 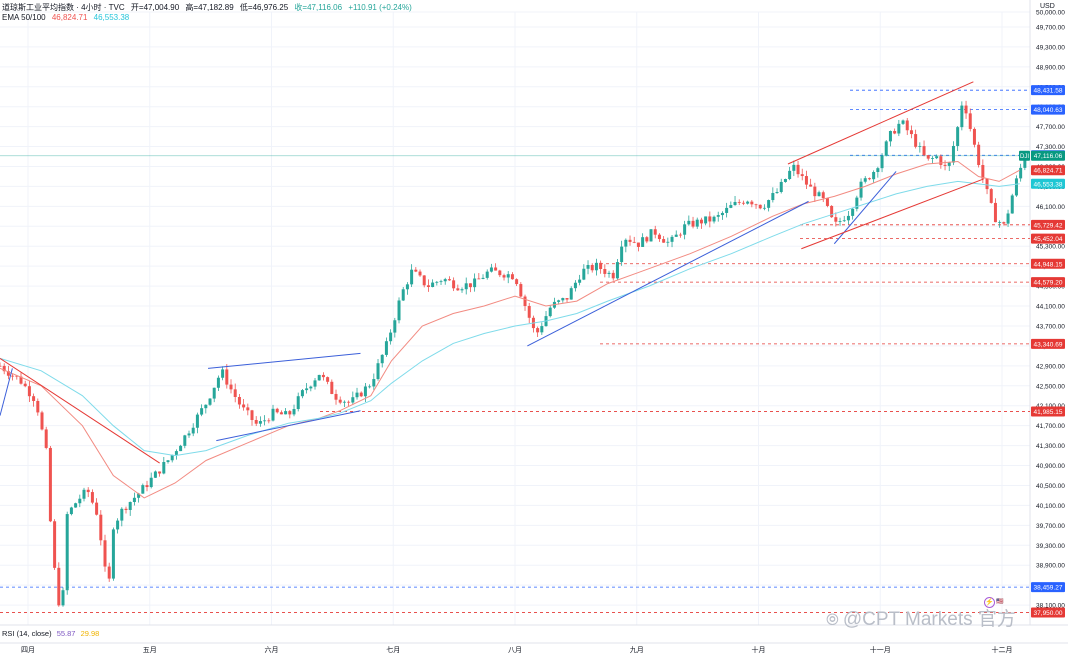 I want to click on close-value: 收=47,116.06, so click(x=318, y=7).